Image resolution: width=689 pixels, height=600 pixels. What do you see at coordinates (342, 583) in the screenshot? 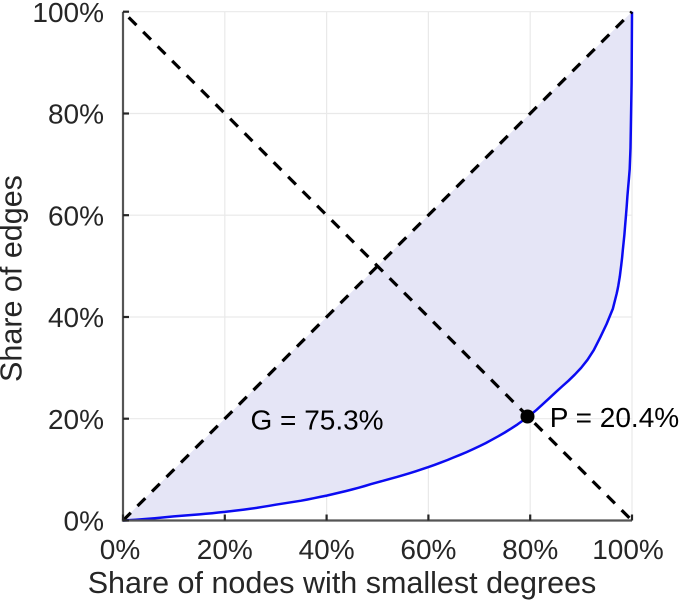
I see `svg-text:Share of nodes with smallest d: Share of nodes with smallest degrees` at bounding box center [342, 583].